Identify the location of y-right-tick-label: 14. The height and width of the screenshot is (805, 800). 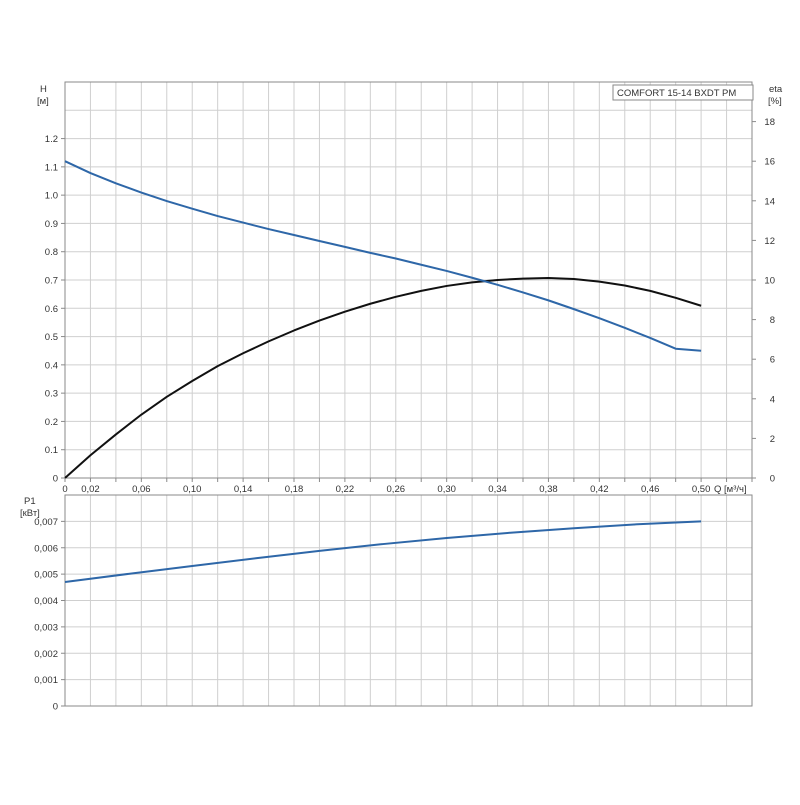
(769, 201).